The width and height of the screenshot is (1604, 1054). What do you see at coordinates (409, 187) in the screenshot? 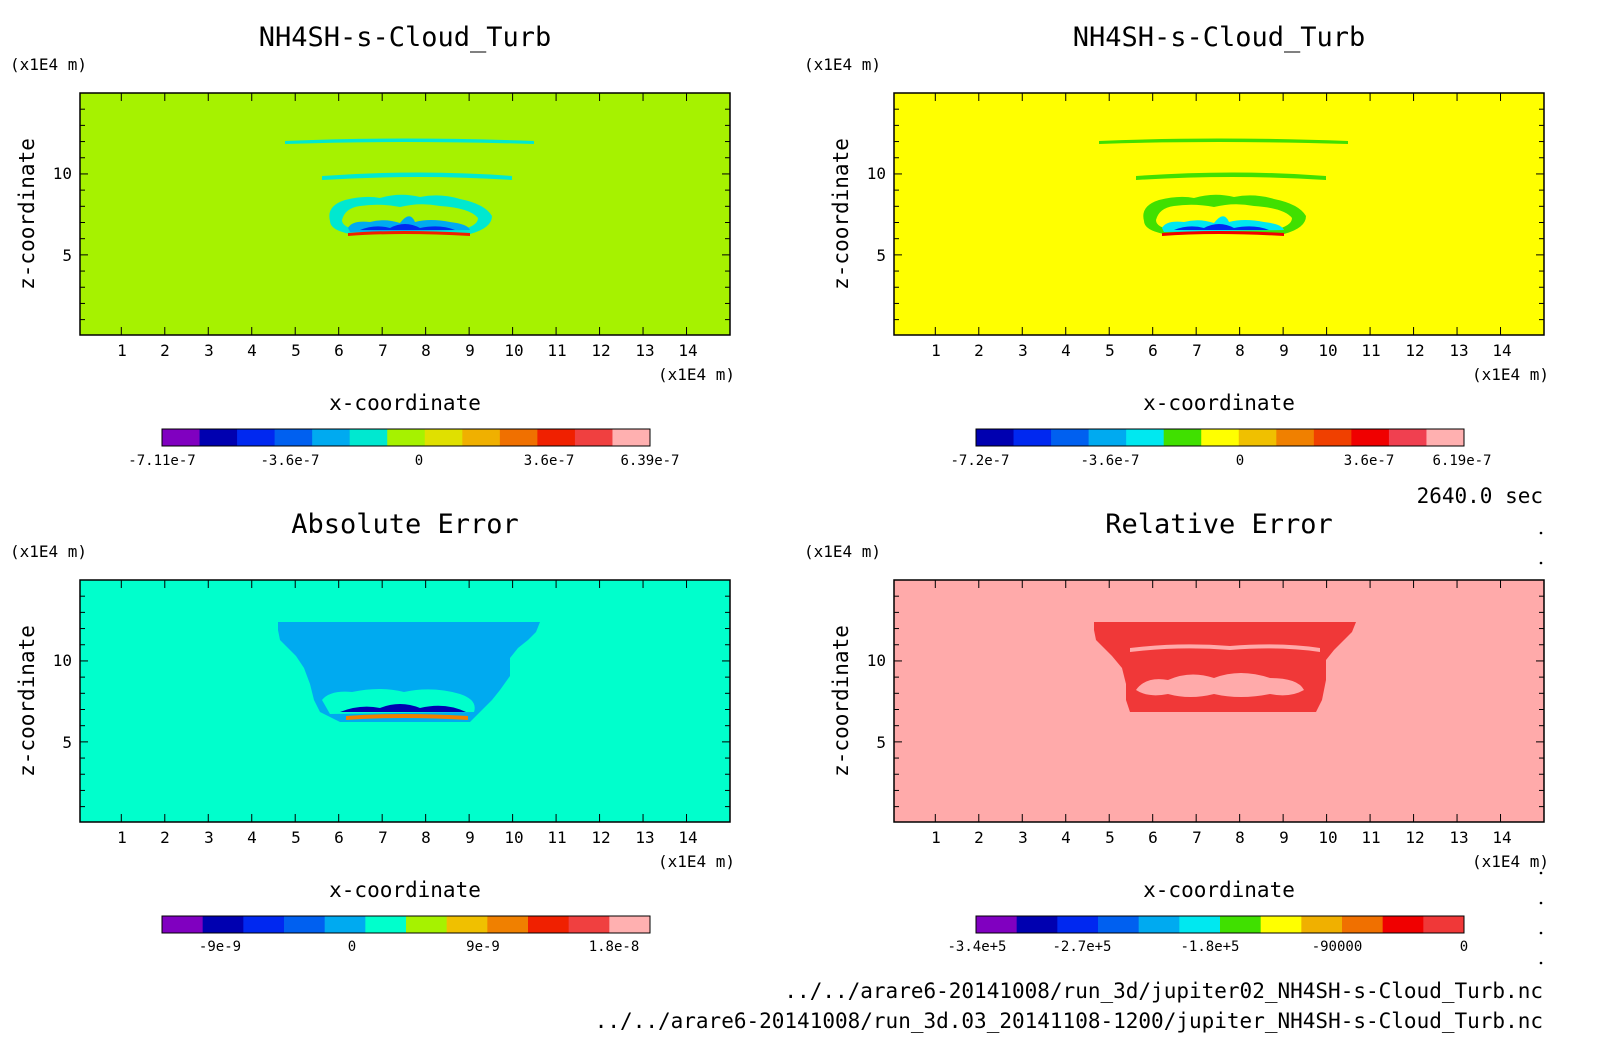
I see `cloud-field` at bounding box center [409, 187].